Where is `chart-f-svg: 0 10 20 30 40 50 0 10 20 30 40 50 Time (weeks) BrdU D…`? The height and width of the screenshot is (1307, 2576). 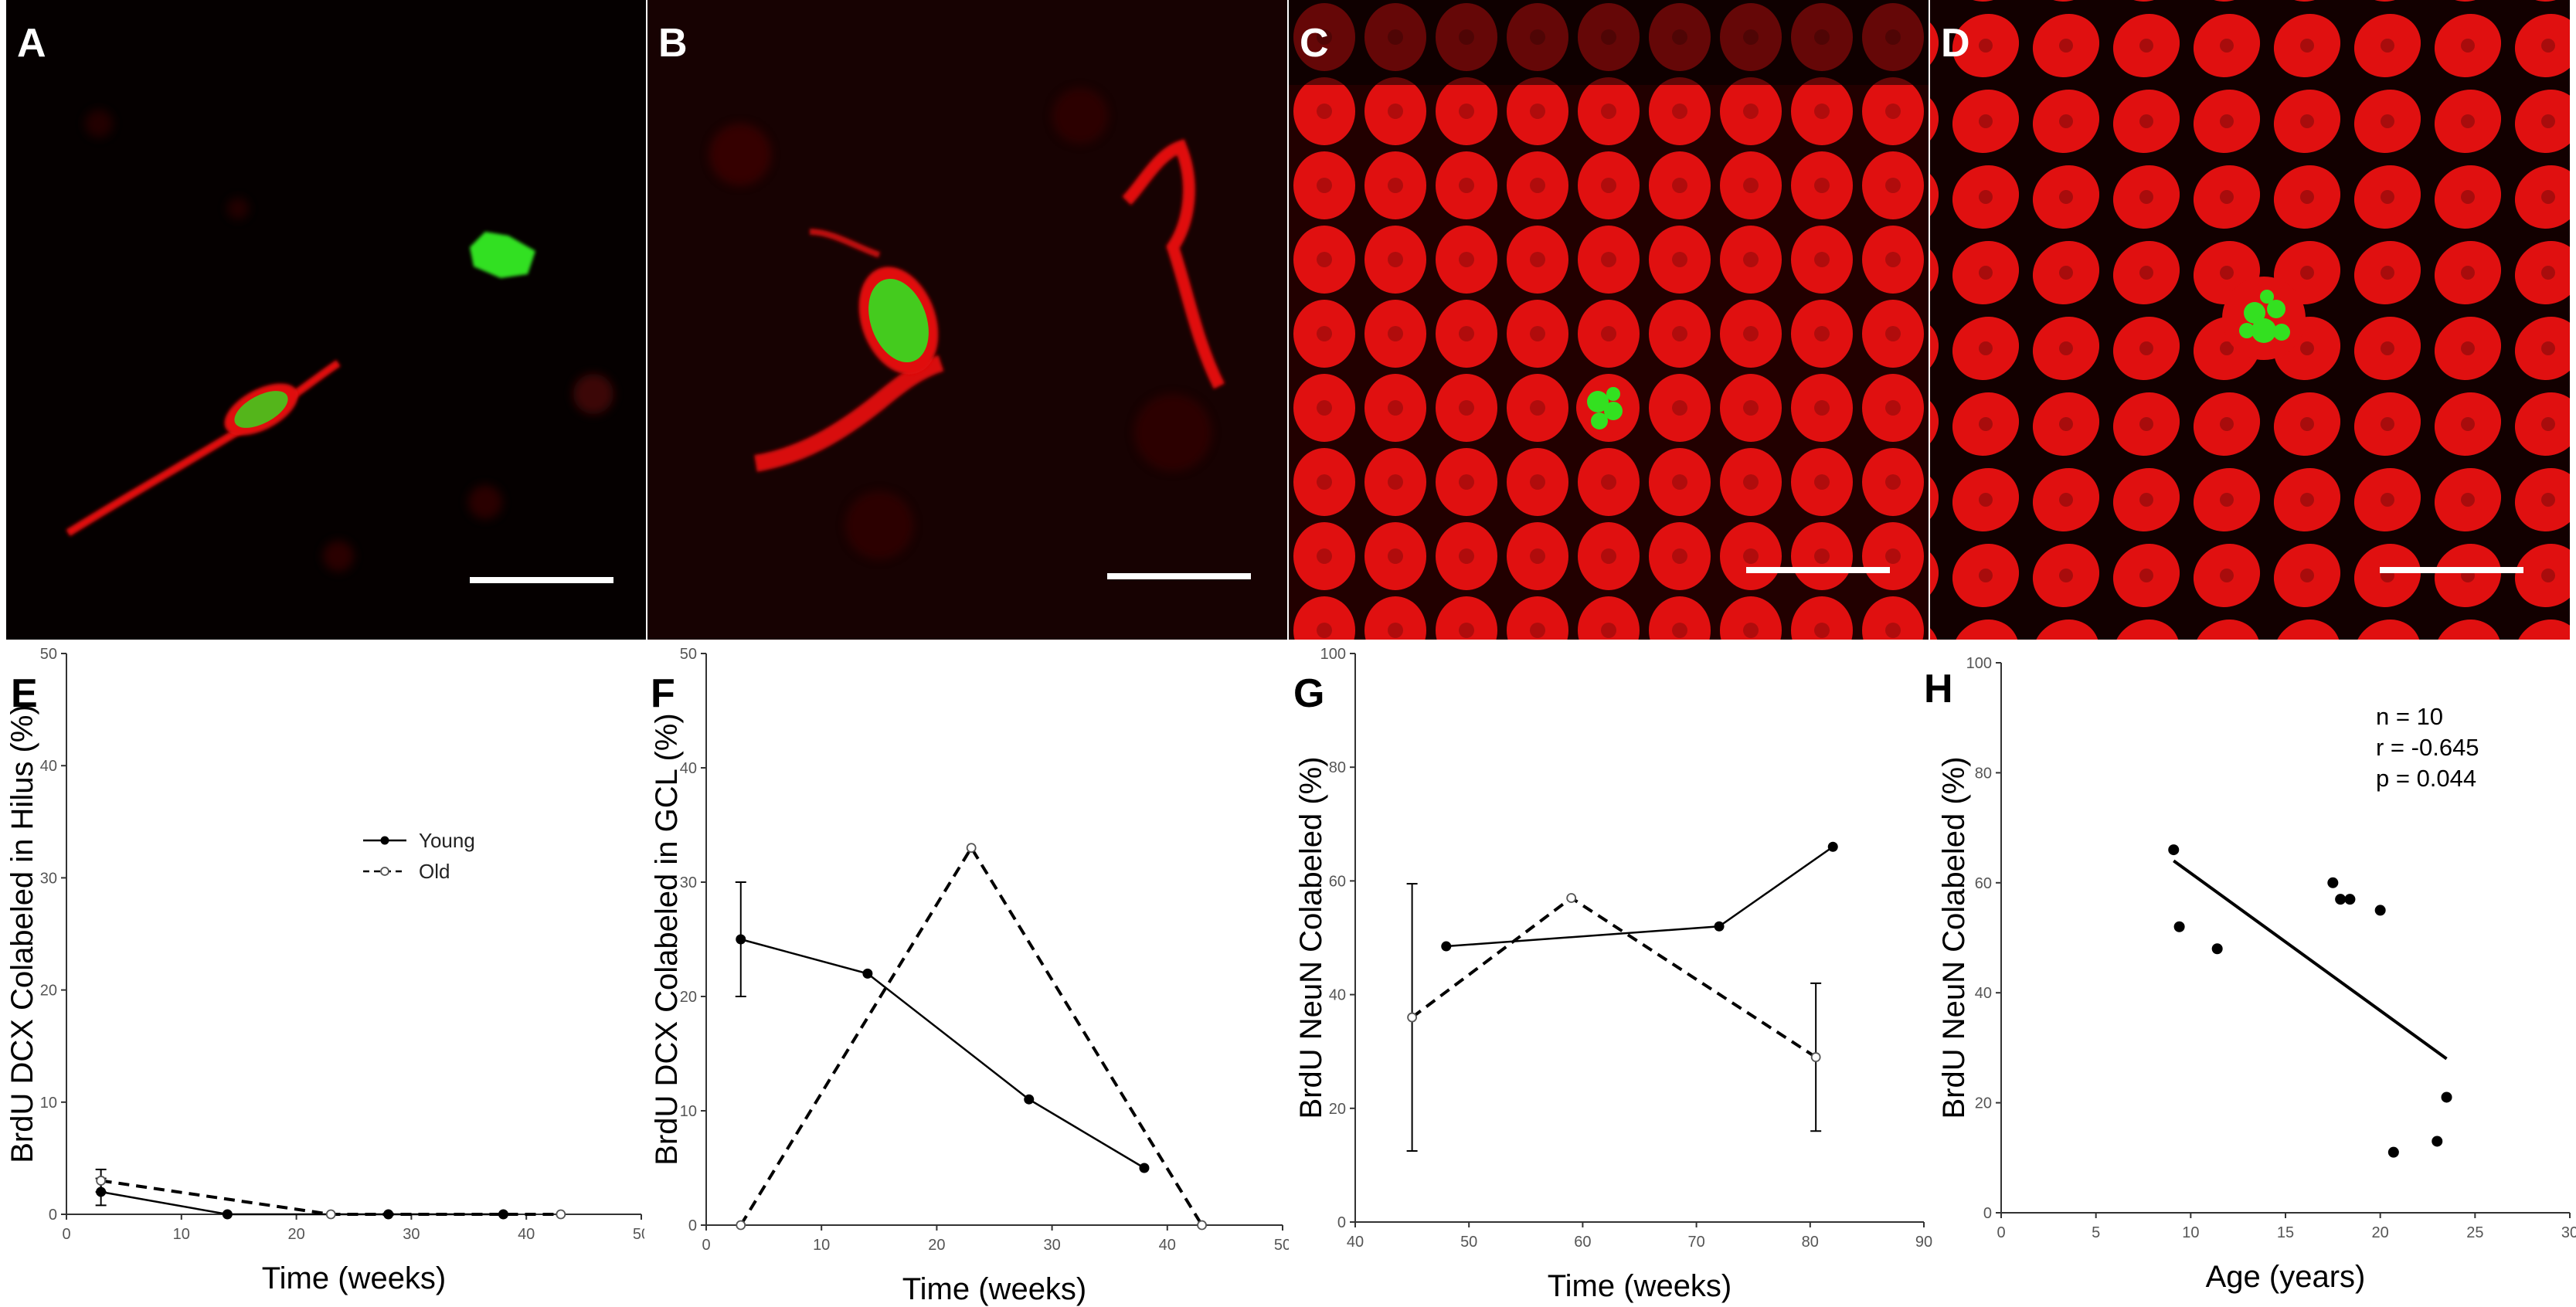
chart-f-svg: 0 10 20 30 40 50 0 10 20 30 40 50 Time (weeks) BrdU D… is located at coordinates (969, 976).